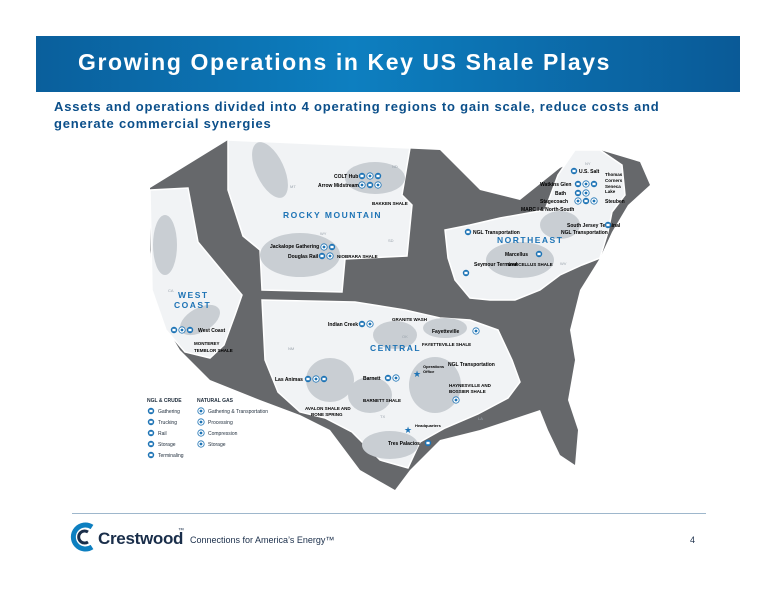 Image resolution: width=776 pixels, height=600 pixels. What do you see at coordinates (162, 434) in the screenshot?
I see `legend-item: Rail` at bounding box center [162, 434].